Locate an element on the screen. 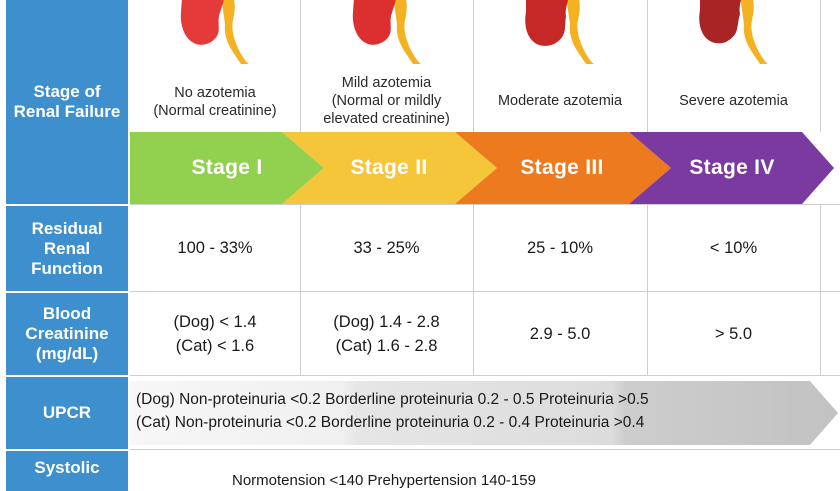 The width and height of the screenshot is (840, 491). healthy-kidney-icon is located at coordinates (214, 32).